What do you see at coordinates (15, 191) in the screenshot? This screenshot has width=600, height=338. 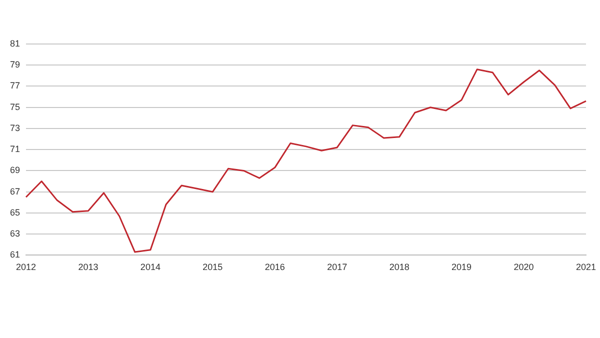 I see `y-tick-label: 67` at bounding box center [15, 191].